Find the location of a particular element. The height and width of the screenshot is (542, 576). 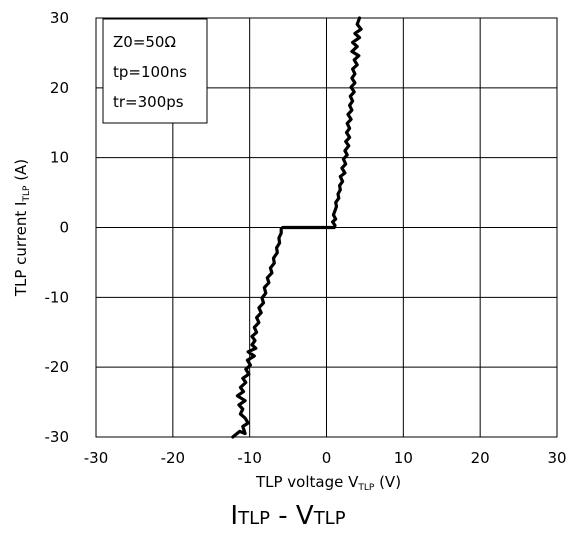

y-axis-label: TLP current ITLP (A) is located at coordinates (22, 228).